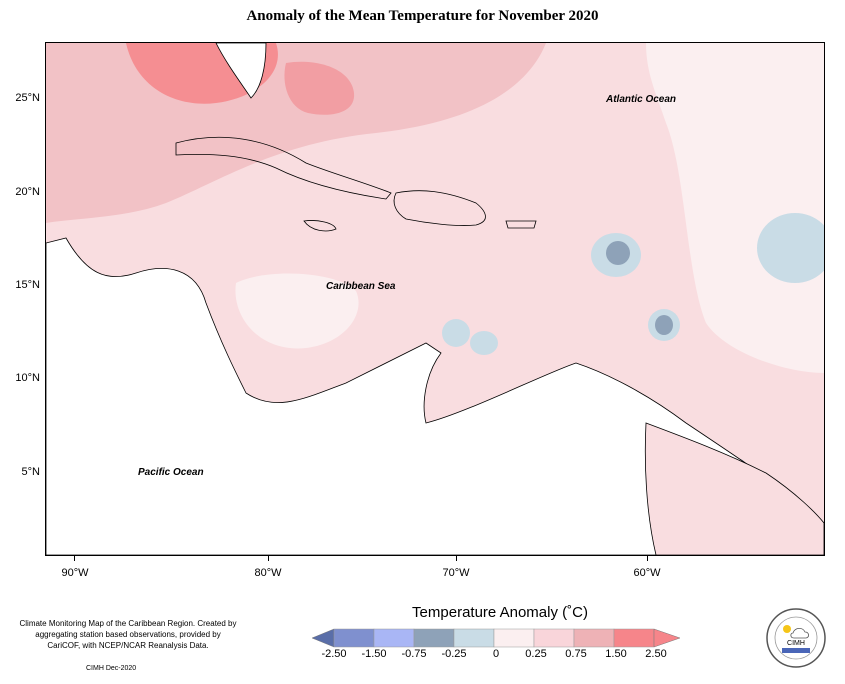 The height and width of the screenshot is (684, 845). I want to click on x-tick-label: 70°W, so click(456, 573).